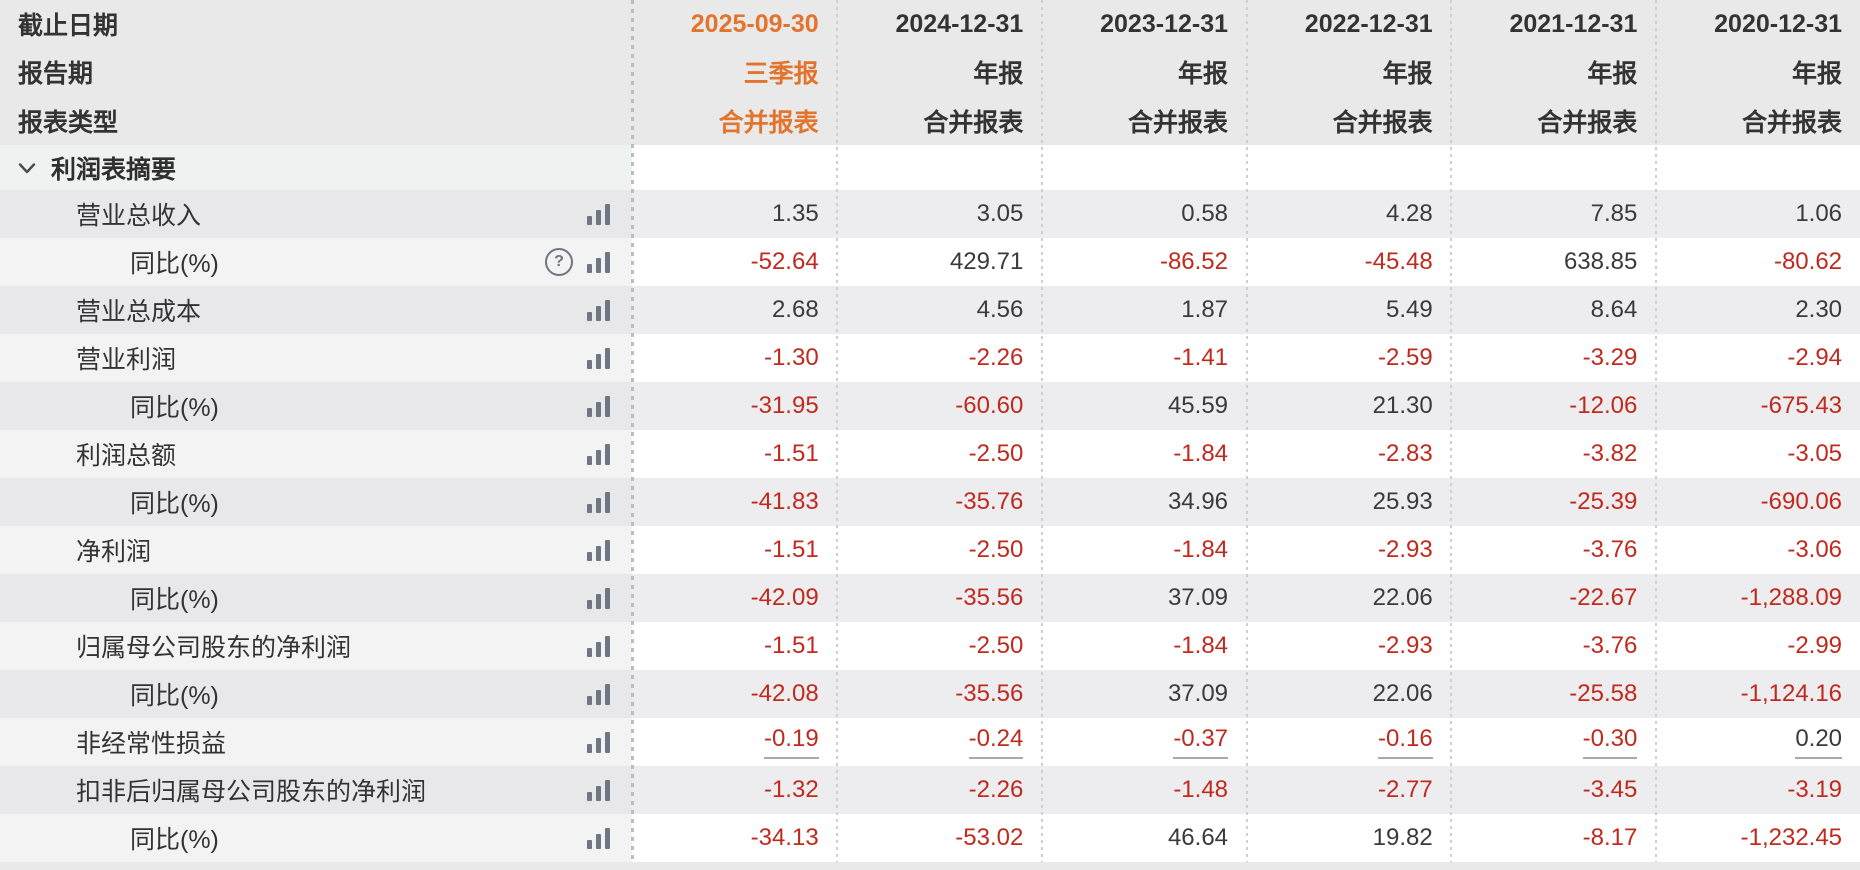 This screenshot has height=870, width=1860. What do you see at coordinates (1587, 122) in the screenshot?
I see `header-col-2021-12-31-report_type: 合并报表` at bounding box center [1587, 122].